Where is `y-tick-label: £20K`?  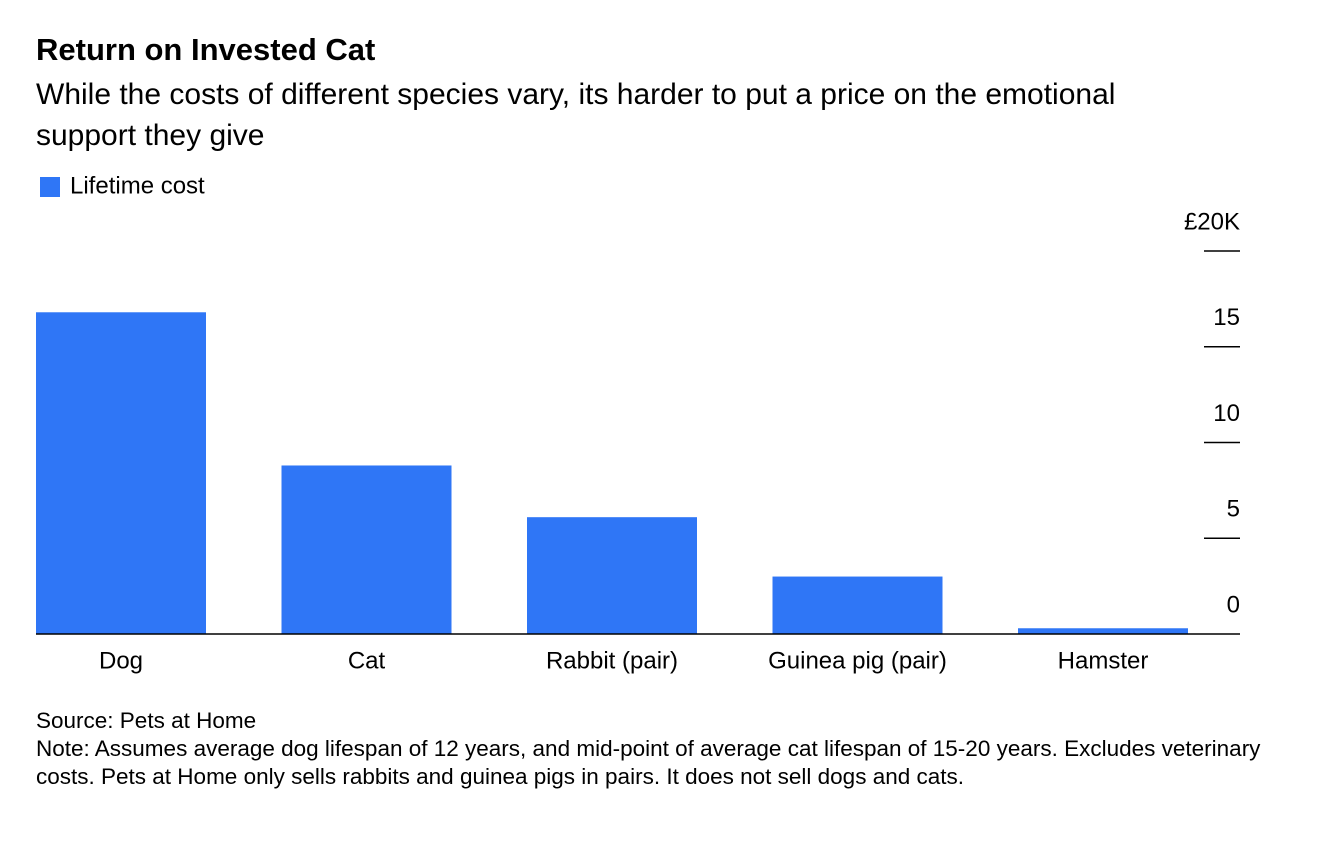
y-tick-label: £20K is located at coordinates (1212, 221).